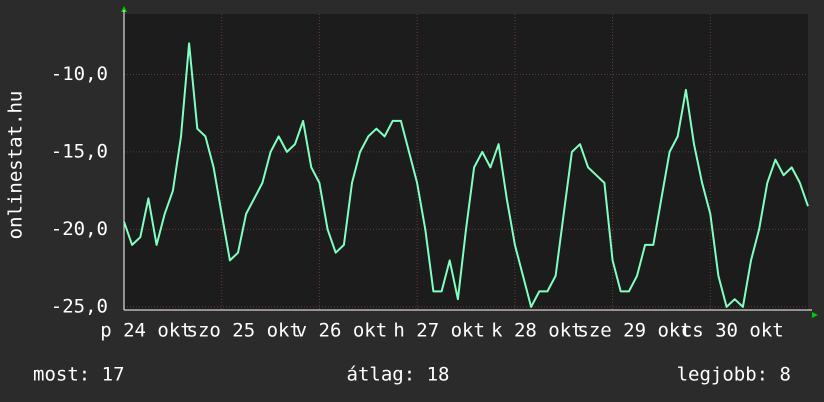 The image size is (824, 402). I want to click on y-tick-label: -20,0, so click(79, 229).